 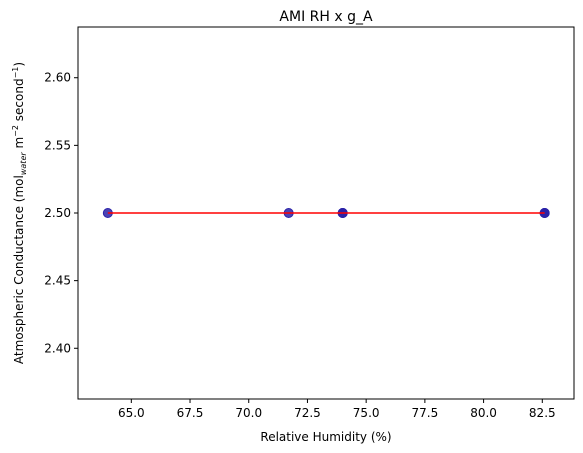 I want to click on y-tick-label: 2.45, so click(x=57, y=281).